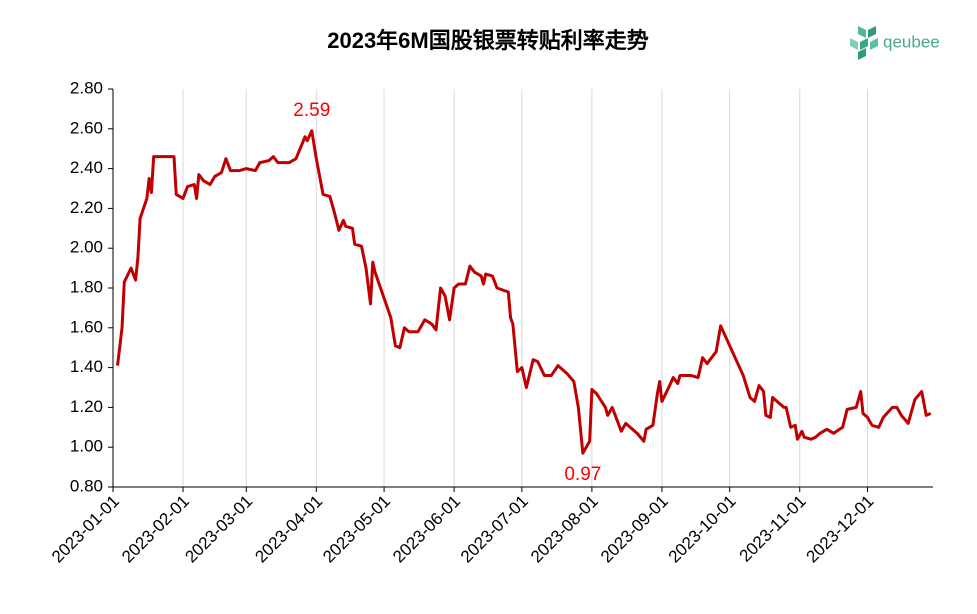  Describe the element at coordinates (86, 87) in the screenshot. I see `y-tick-label: 2.80` at that location.